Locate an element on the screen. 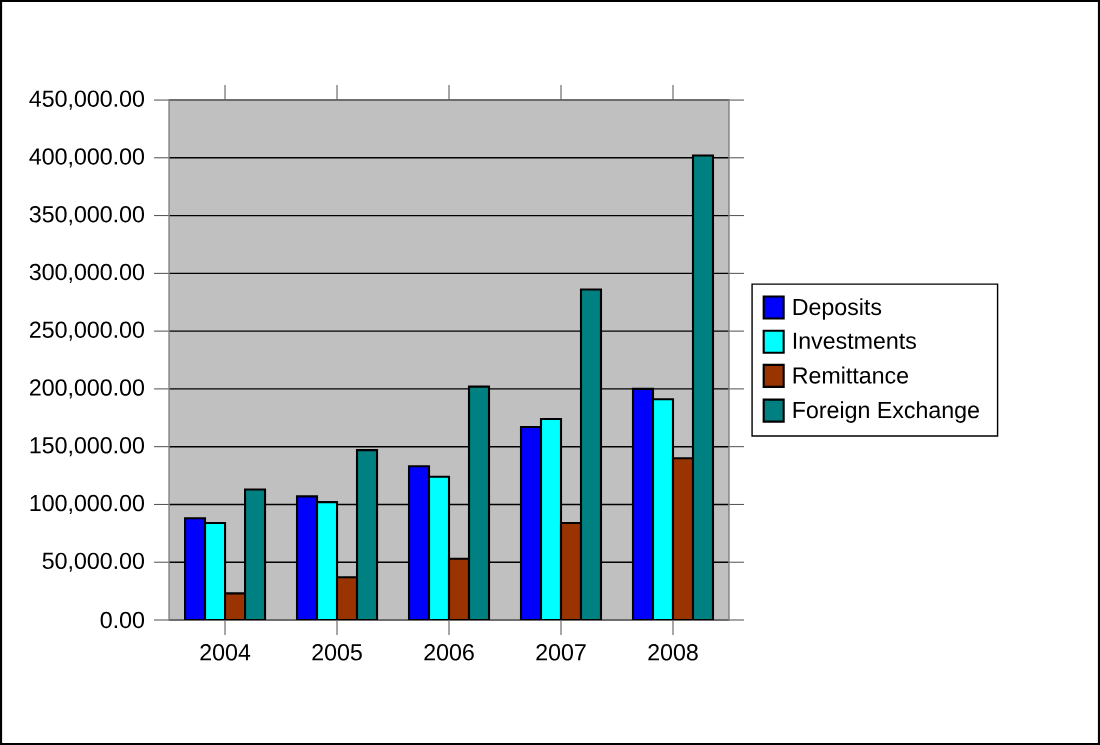 Image resolution: width=1100 pixels, height=745 pixels. y-tick-label: 200,000.00 is located at coordinates (86, 389).